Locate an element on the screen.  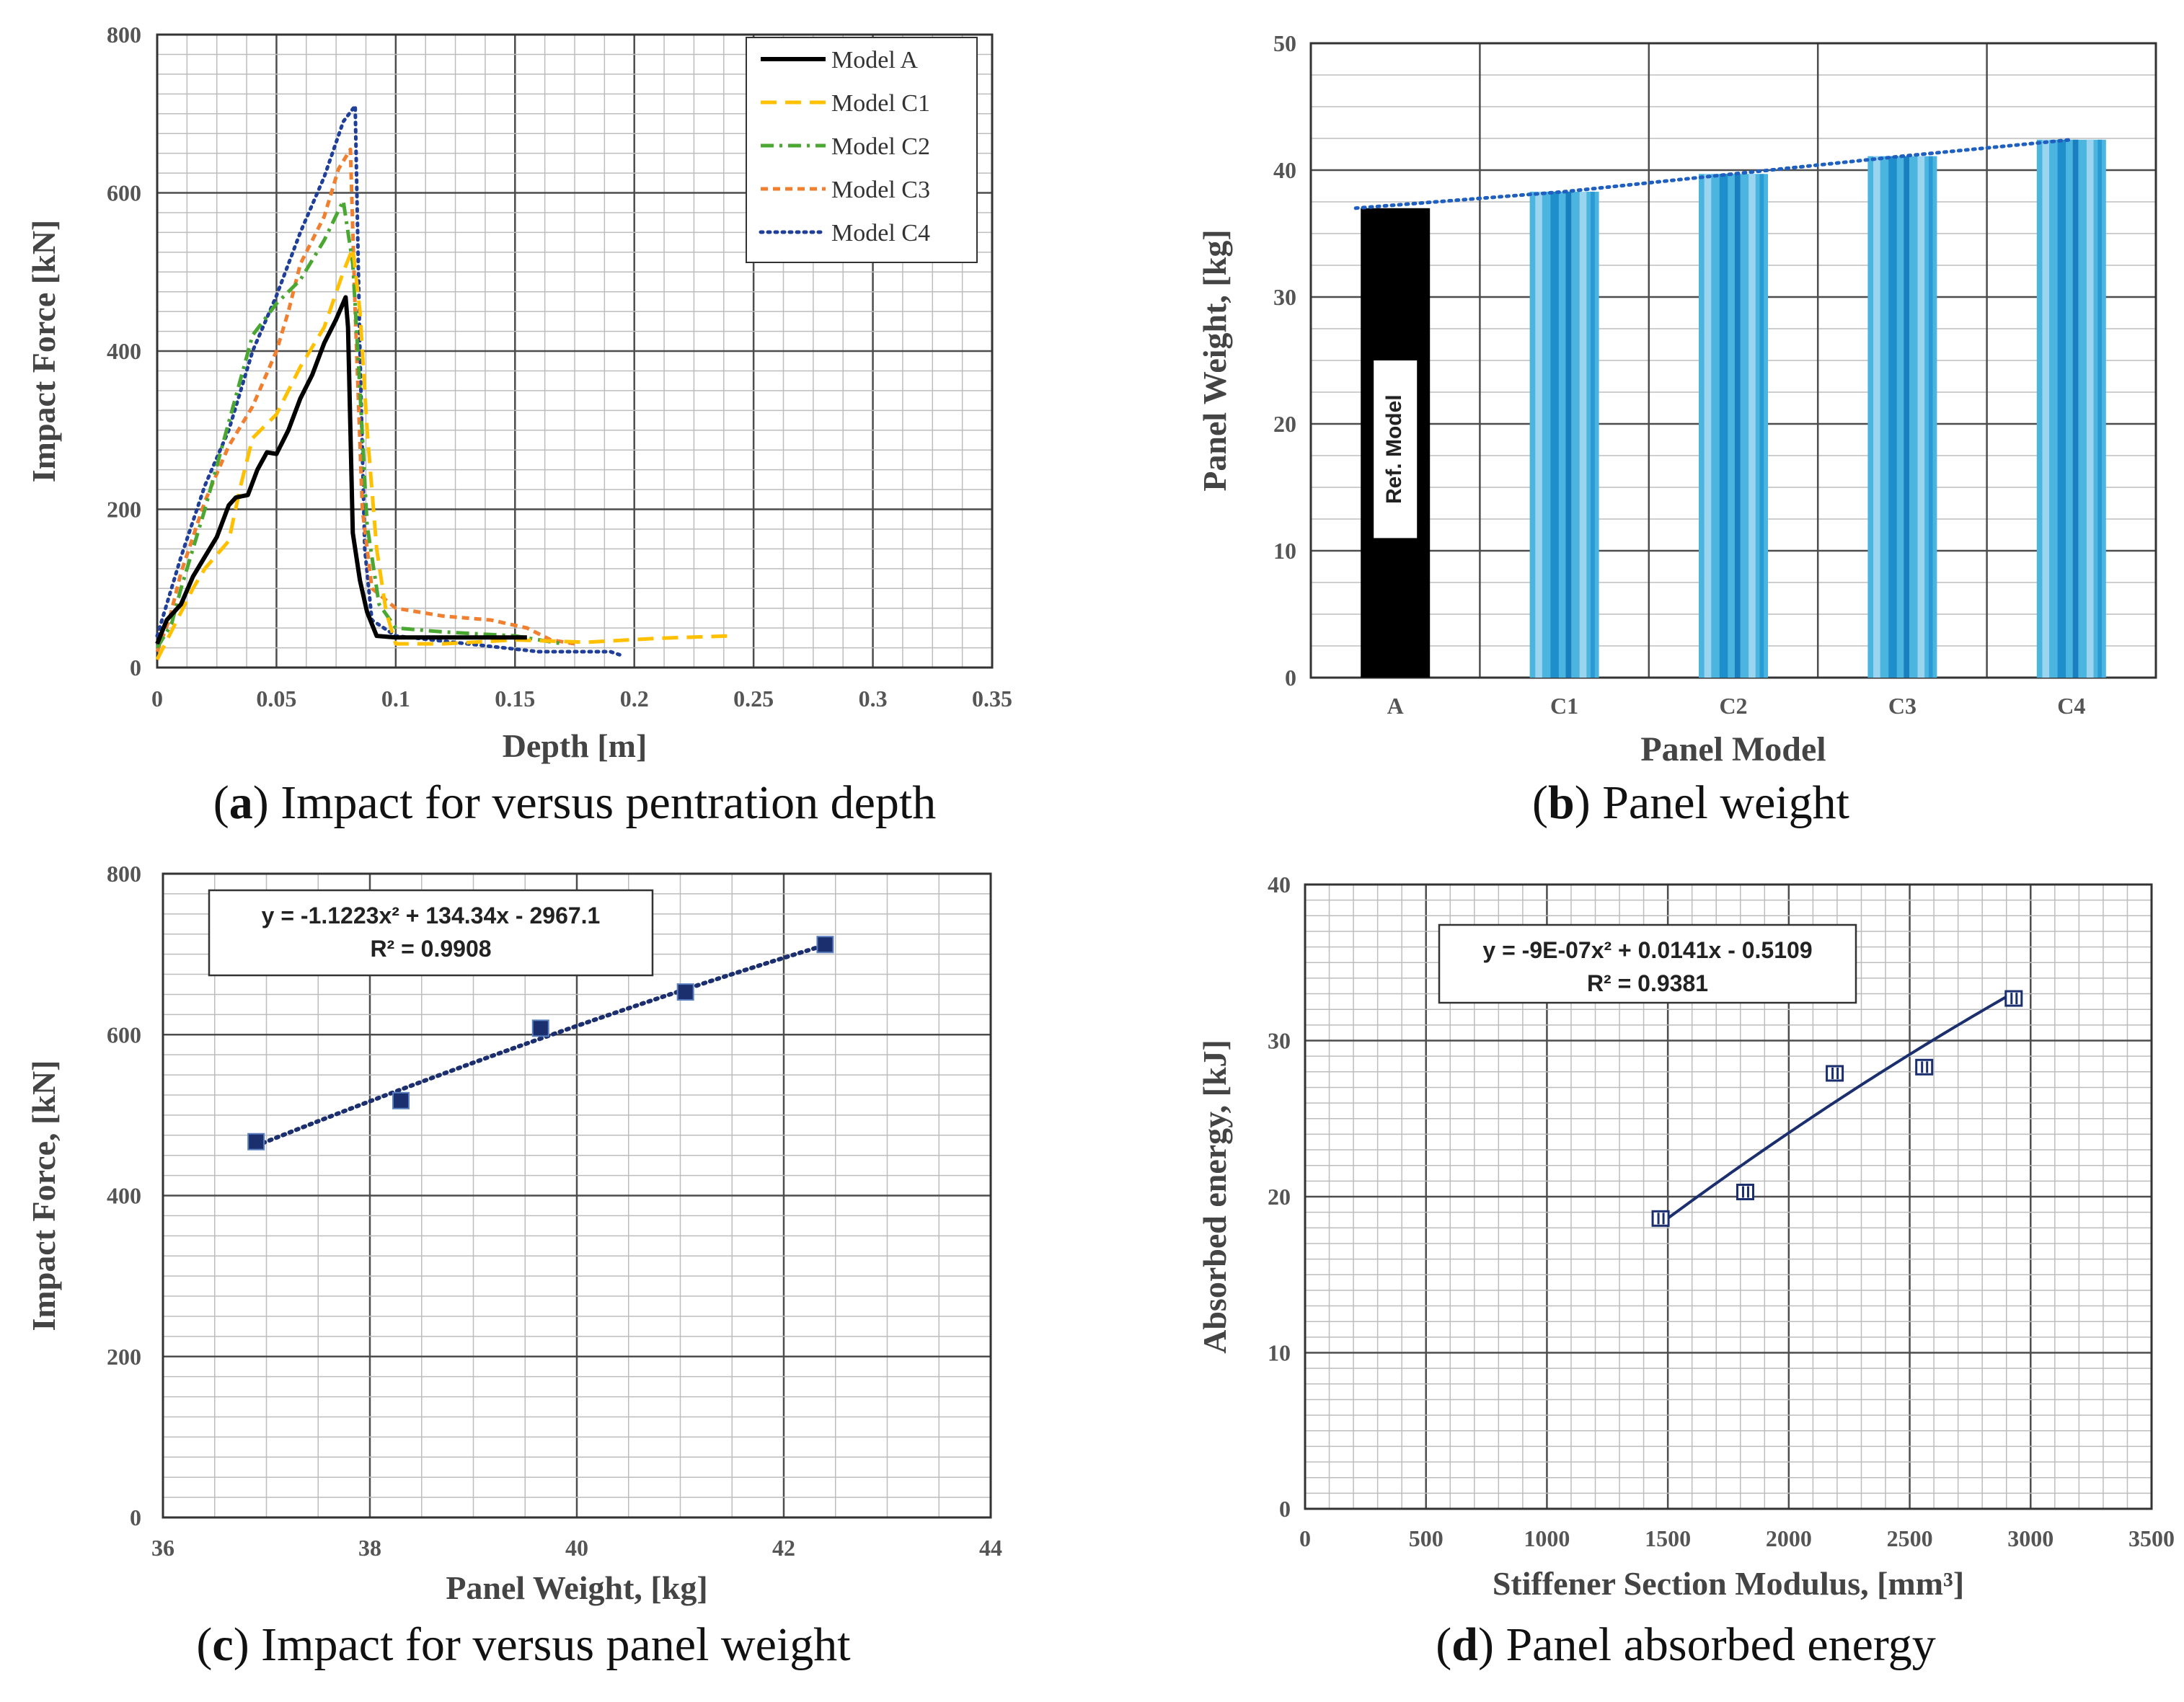
x-tick-label: 40 is located at coordinates (576, 1548).